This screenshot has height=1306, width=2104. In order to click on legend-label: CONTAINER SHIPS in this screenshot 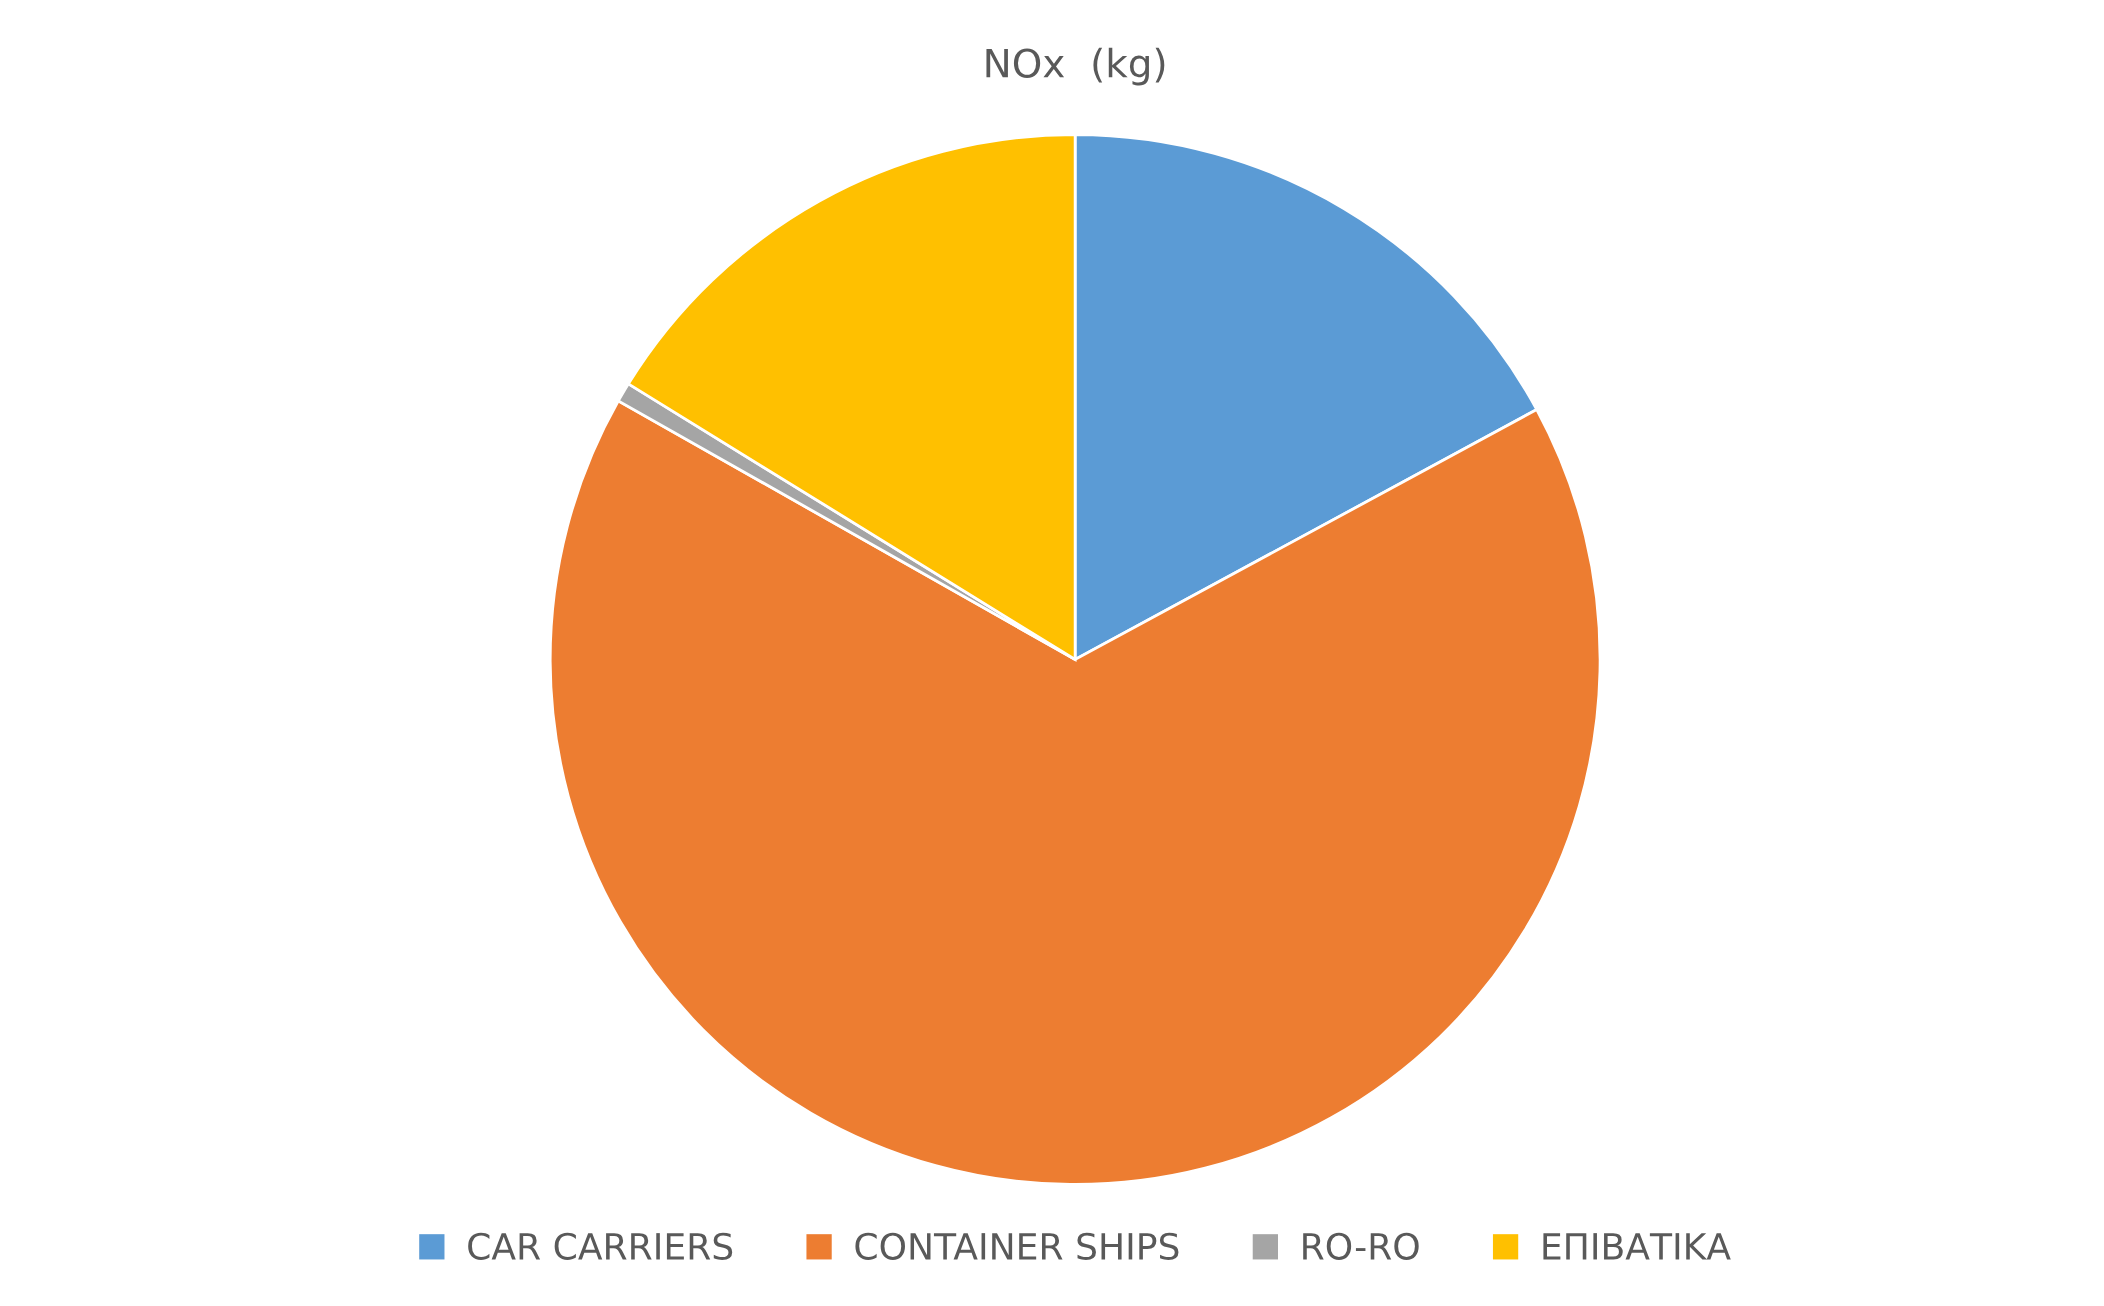, I will do `click(1017, 1246)`.